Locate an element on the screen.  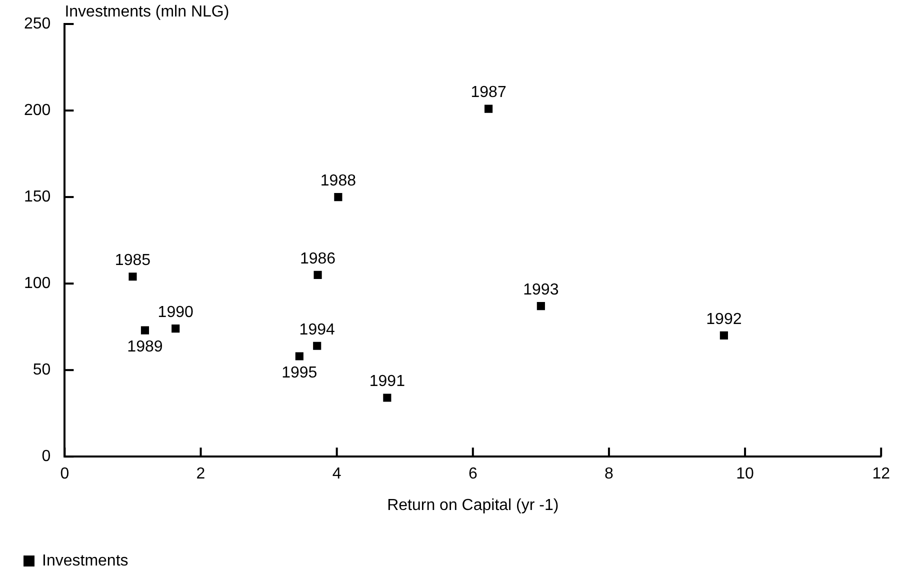
annotation: 1990 is located at coordinates (176, 312).